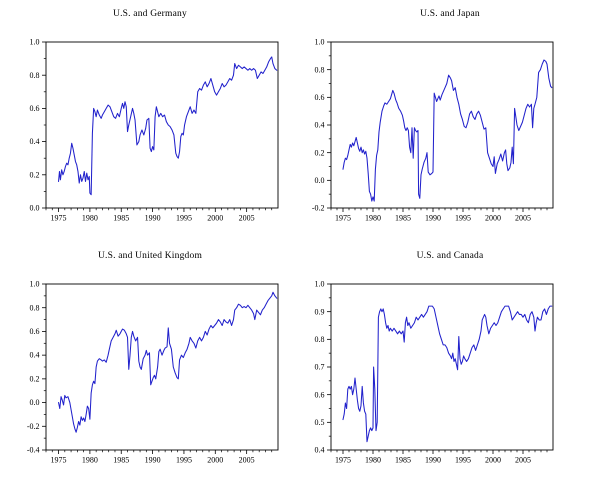 Image resolution: width=600 pixels, height=484 pixels. I want to click on svg-text: 0.7, so click(320, 367).